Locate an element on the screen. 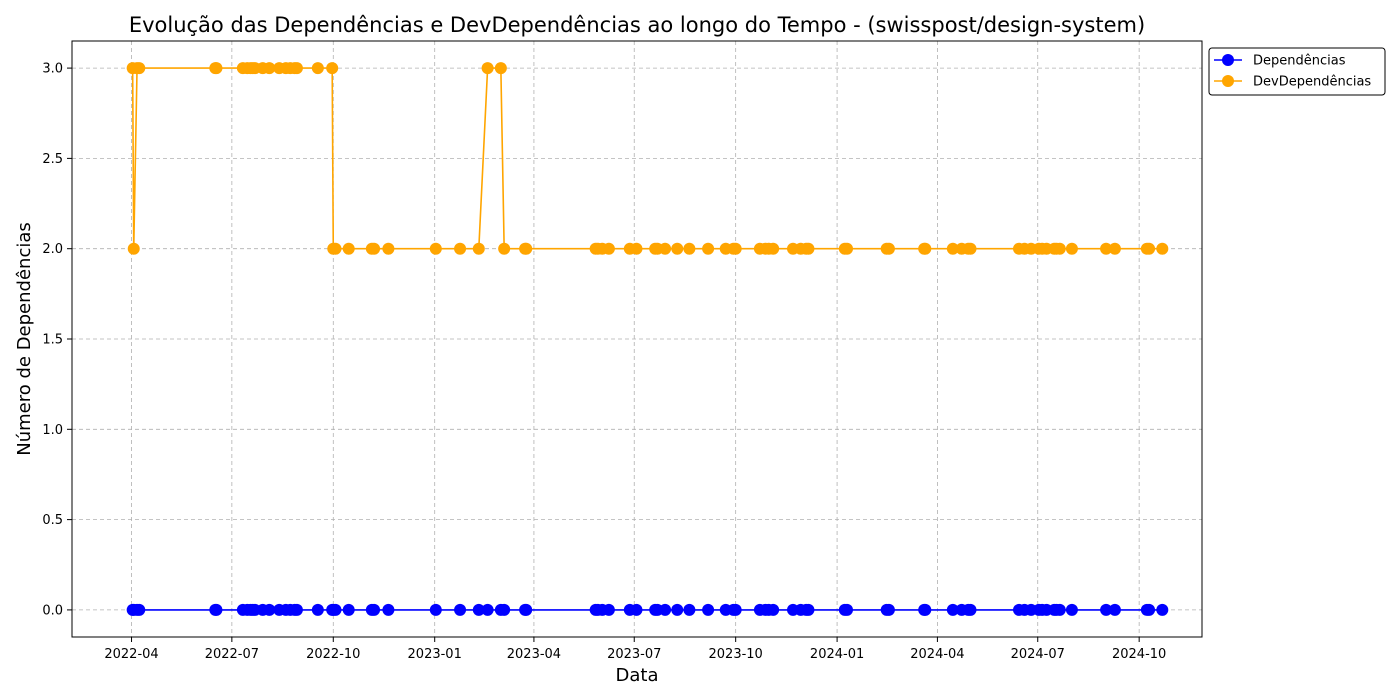 The width and height of the screenshot is (1400, 700). legend-label: Dependências is located at coordinates (1299, 61).